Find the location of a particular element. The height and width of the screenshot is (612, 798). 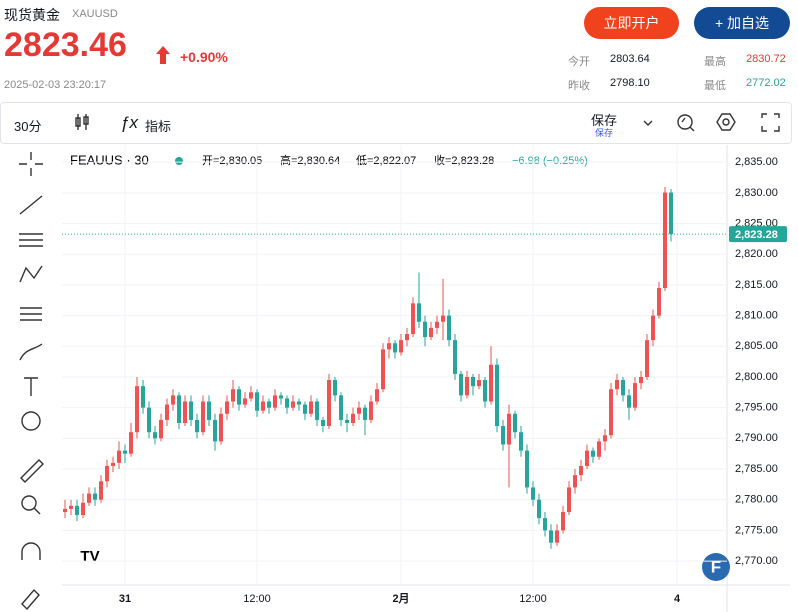

y-tick-label: 2,785.00 is located at coordinates (756, 469).